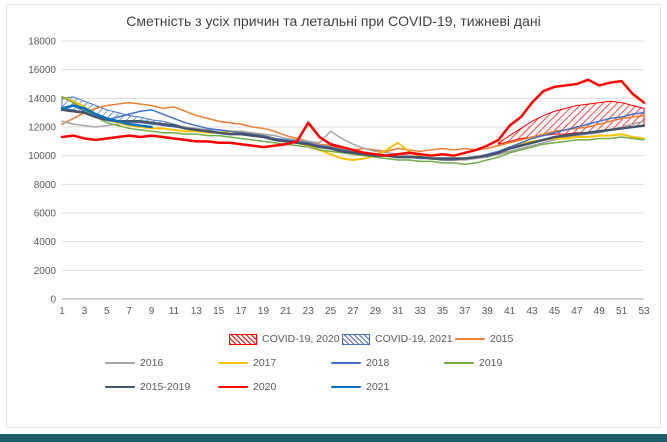  What do you see at coordinates (644, 311) in the screenshot?
I see `x-tick-label: 53` at bounding box center [644, 311].